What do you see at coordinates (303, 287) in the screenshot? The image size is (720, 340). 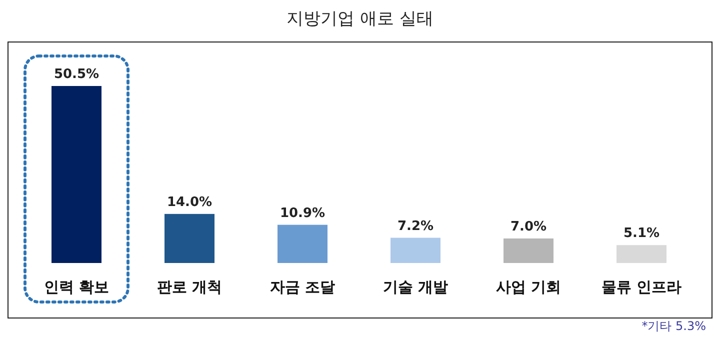 I see `x-tick-label: 자금 조달` at bounding box center [303, 287].